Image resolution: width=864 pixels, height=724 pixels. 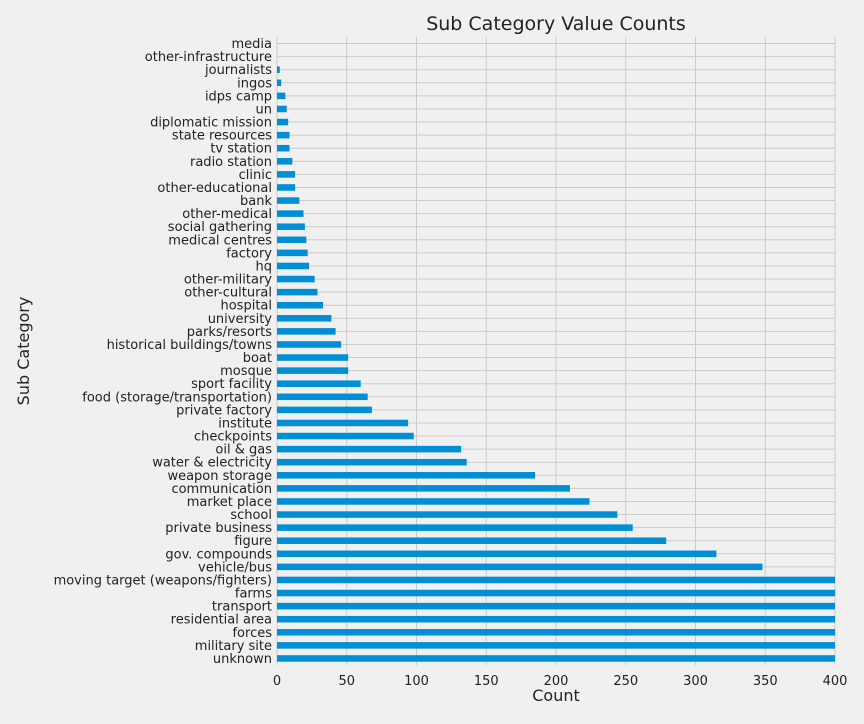 What do you see at coordinates (253, 541) in the screenshot?
I see `y-tick-label: figure` at bounding box center [253, 541].